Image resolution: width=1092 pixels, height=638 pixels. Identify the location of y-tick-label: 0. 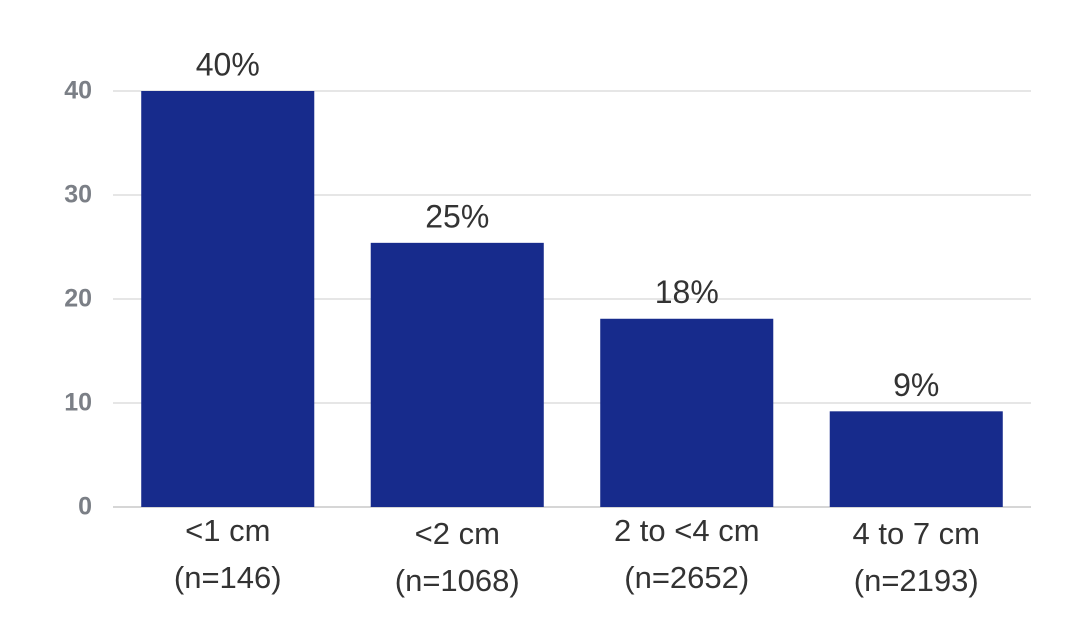
(85, 507).